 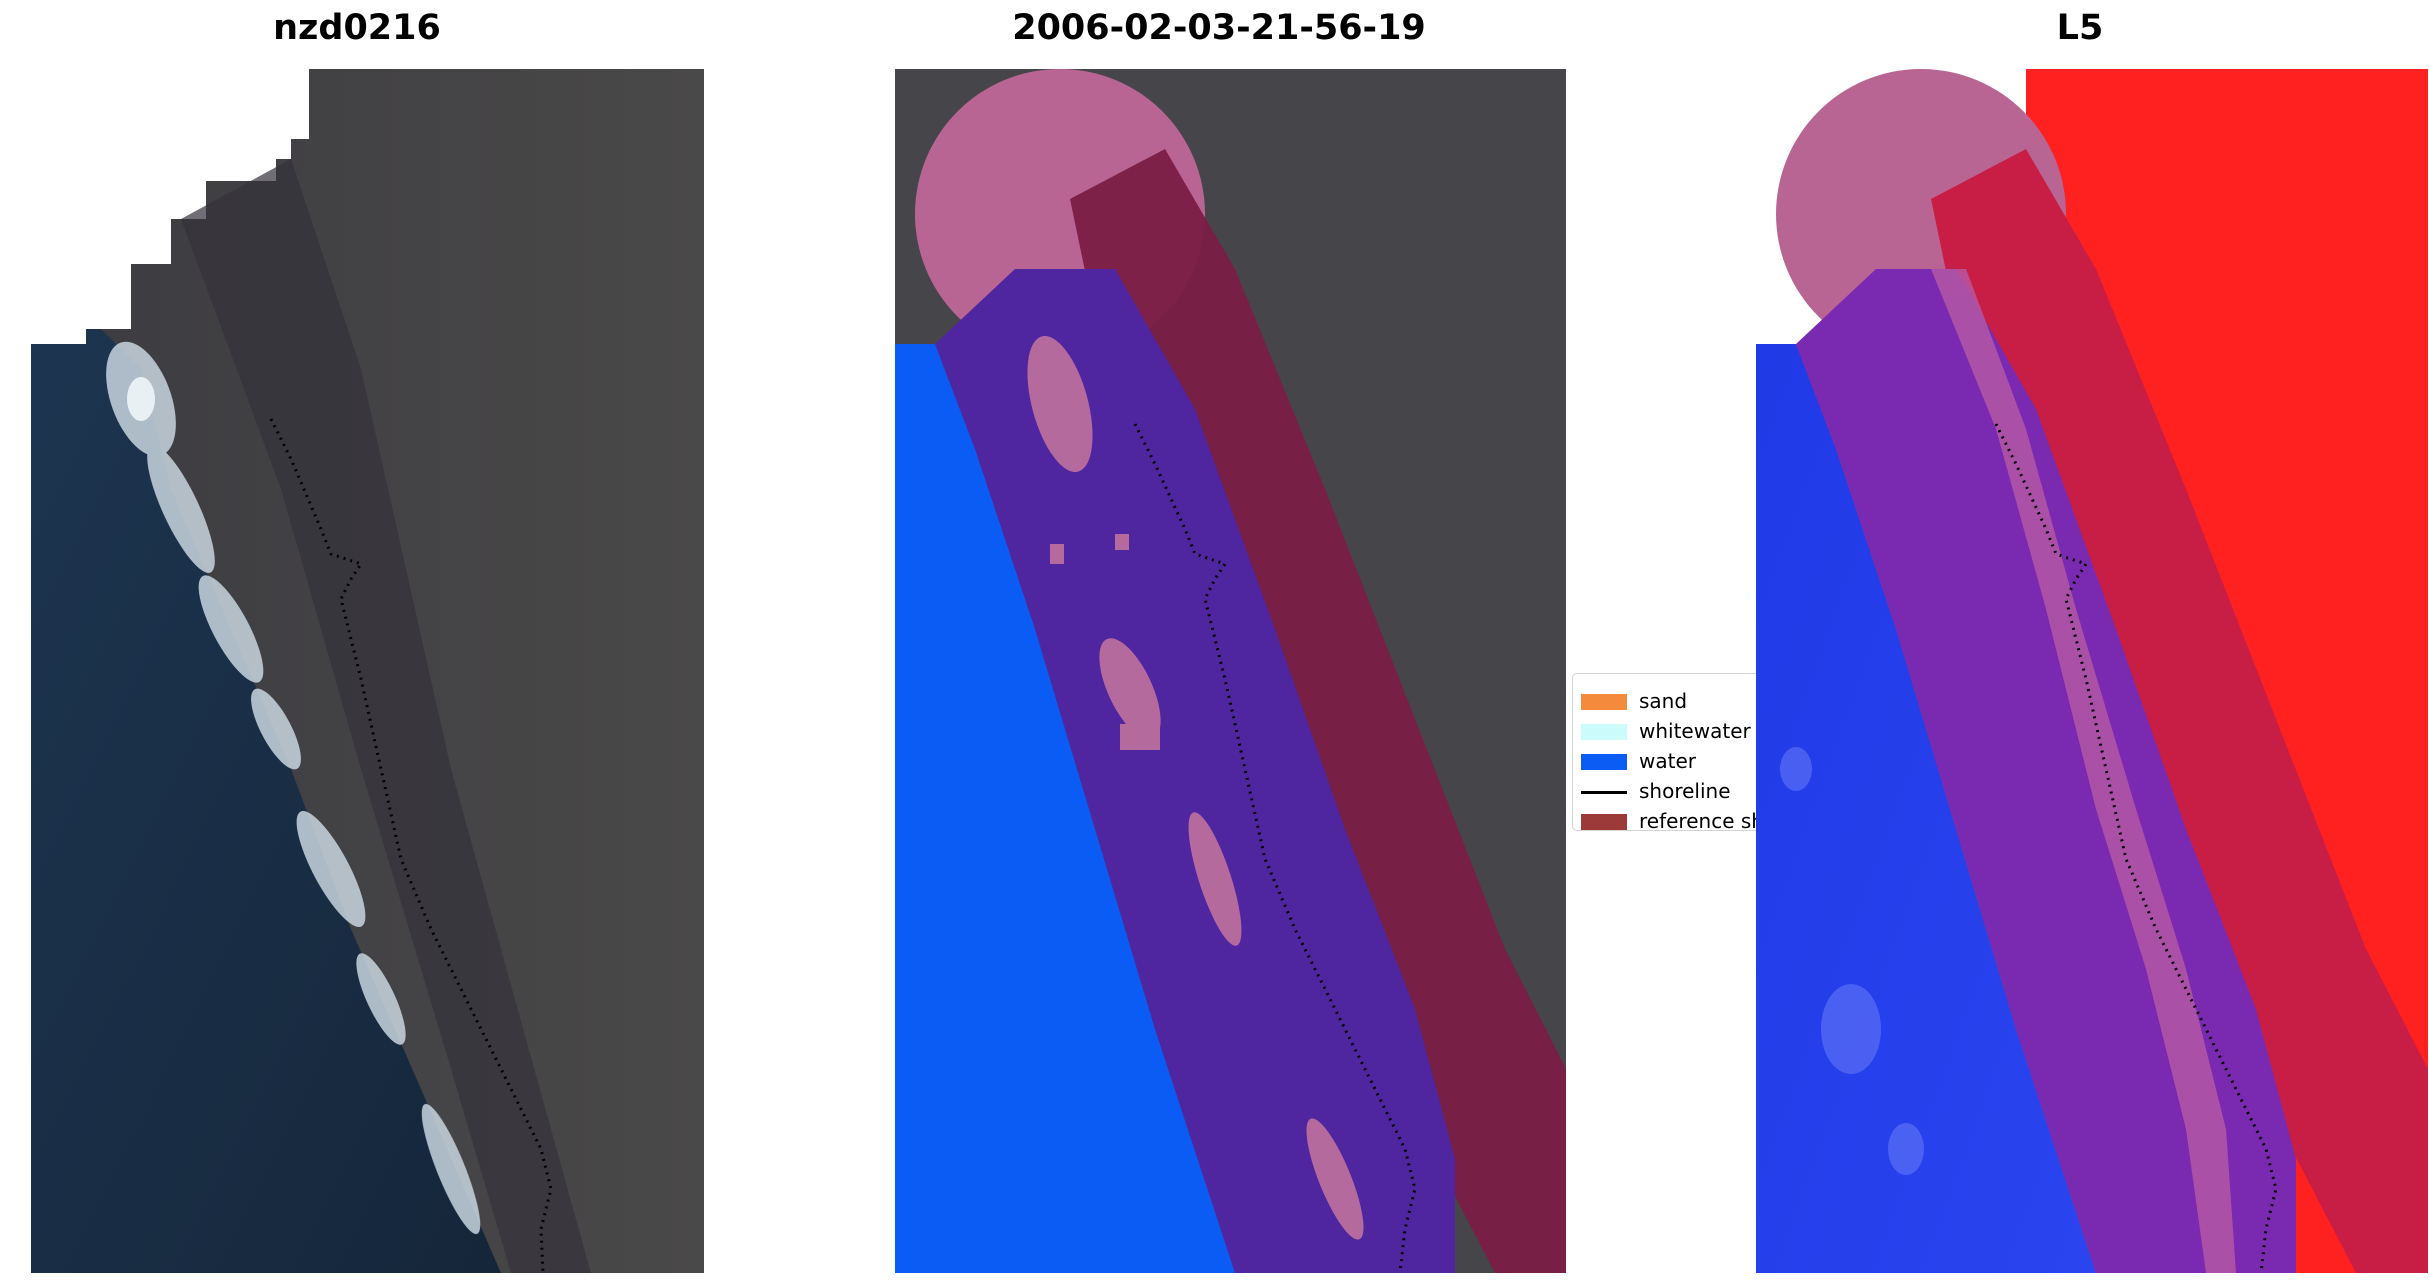 I want to click on legend-label-sand: sand, so click(x=1663, y=701).